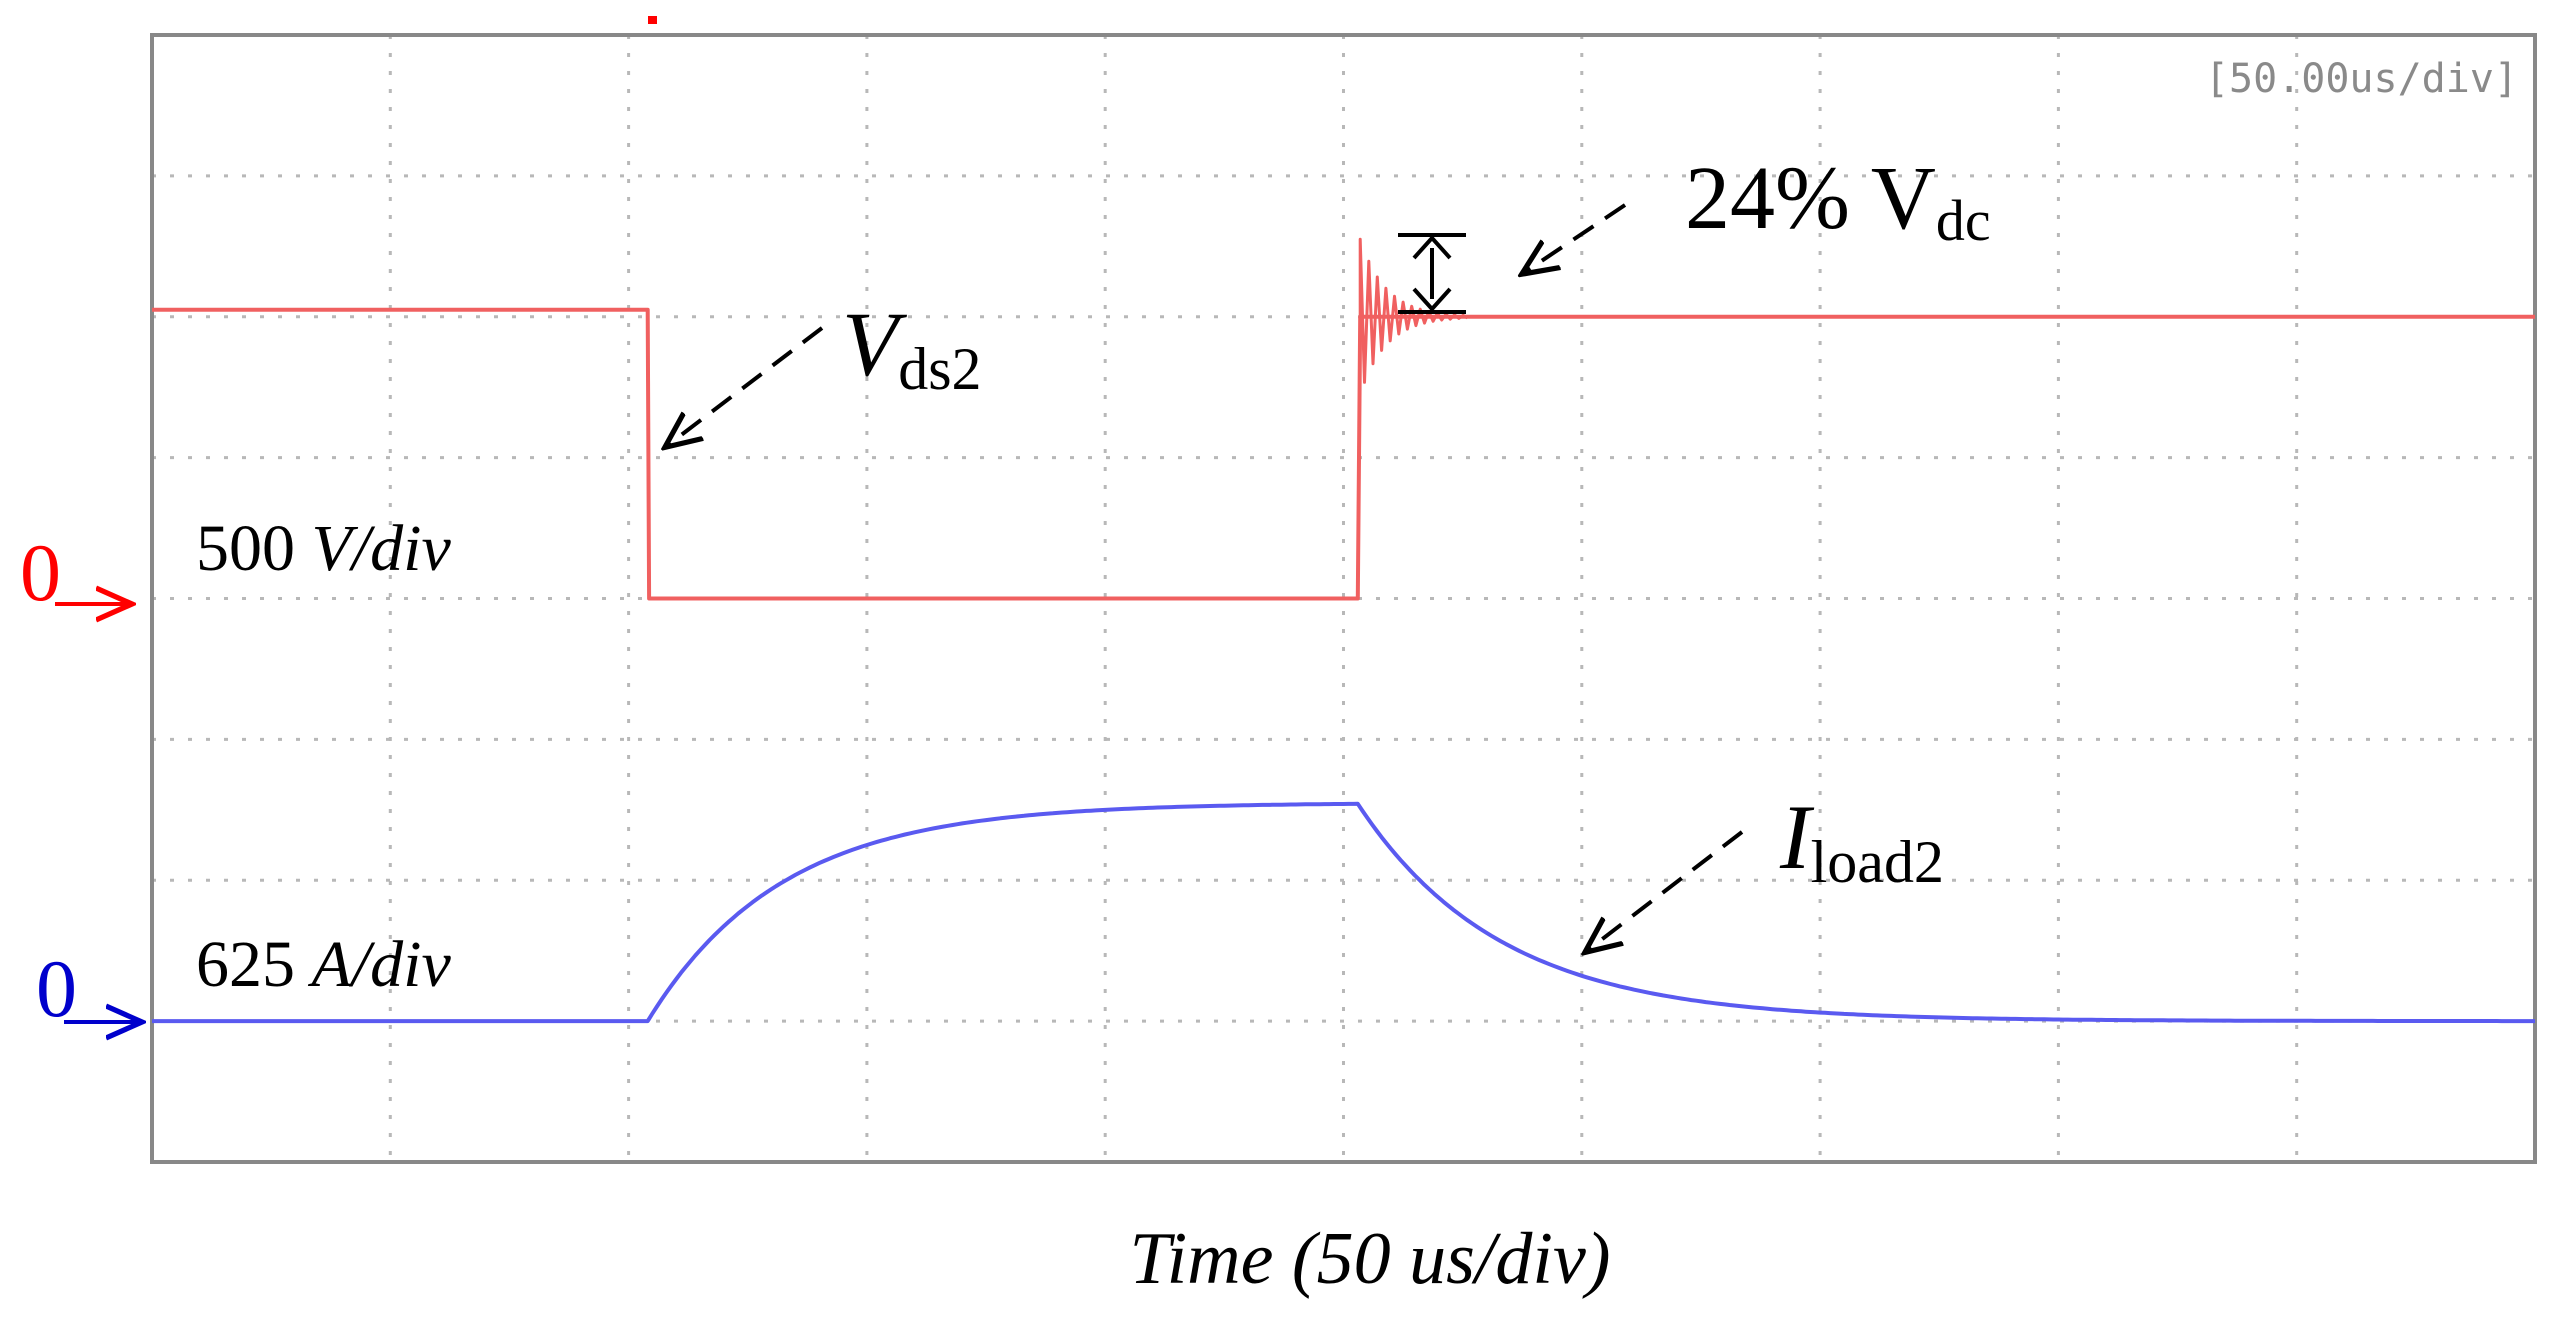 The image size is (2560, 1328). Describe the element at coordinates (1666, 890) in the screenshot. I see `iload2-pointer-arrow` at that location.